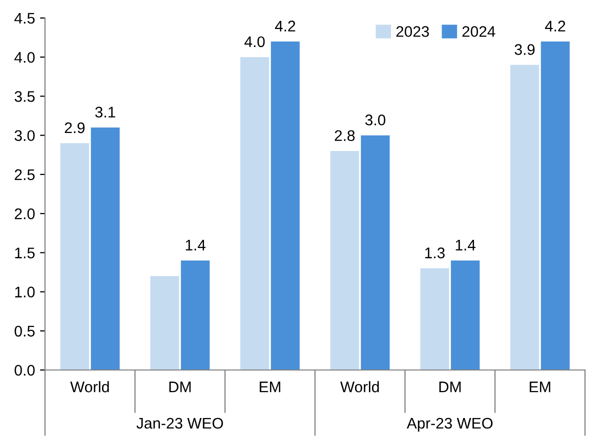 The height and width of the screenshot is (438, 590). Describe the element at coordinates (24, 331) in the screenshot. I see `y-tick-label: 0.5` at that location.